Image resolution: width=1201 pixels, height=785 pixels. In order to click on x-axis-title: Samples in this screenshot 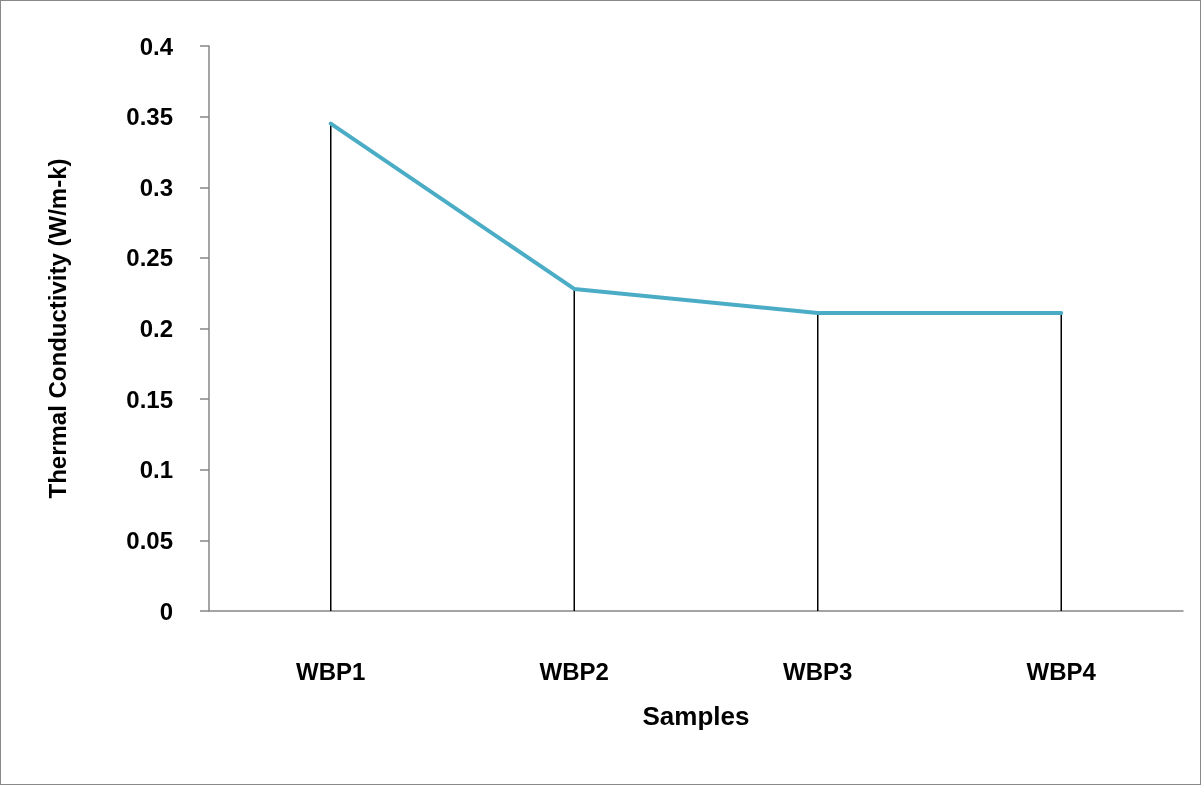, I will do `click(696, 716)`.